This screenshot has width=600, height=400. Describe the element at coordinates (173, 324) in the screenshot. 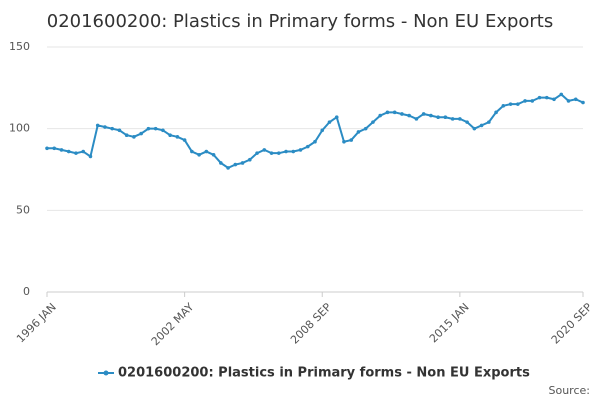

I see `x-tick-label: 2002 MAY` at that location.